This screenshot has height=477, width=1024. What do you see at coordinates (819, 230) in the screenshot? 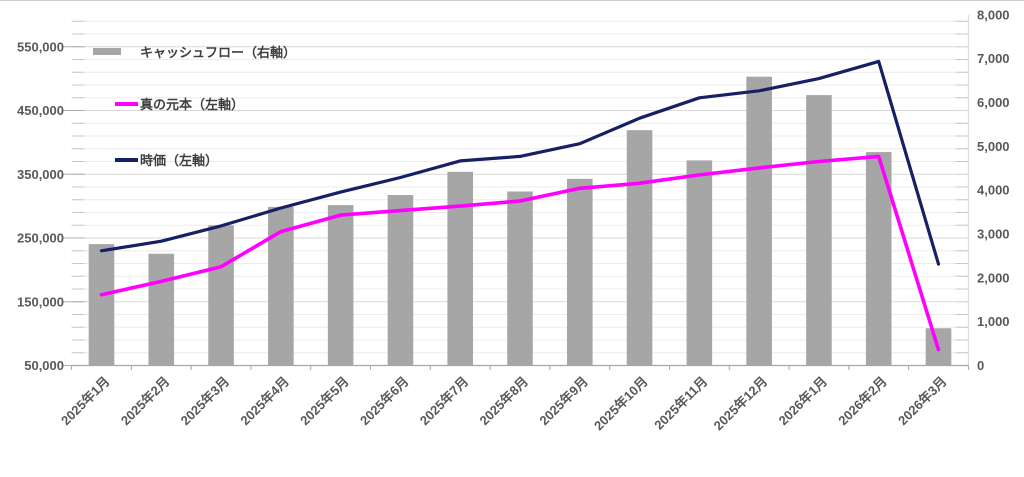
I see `bar-2026年1月` at bounding box center [819, 230].